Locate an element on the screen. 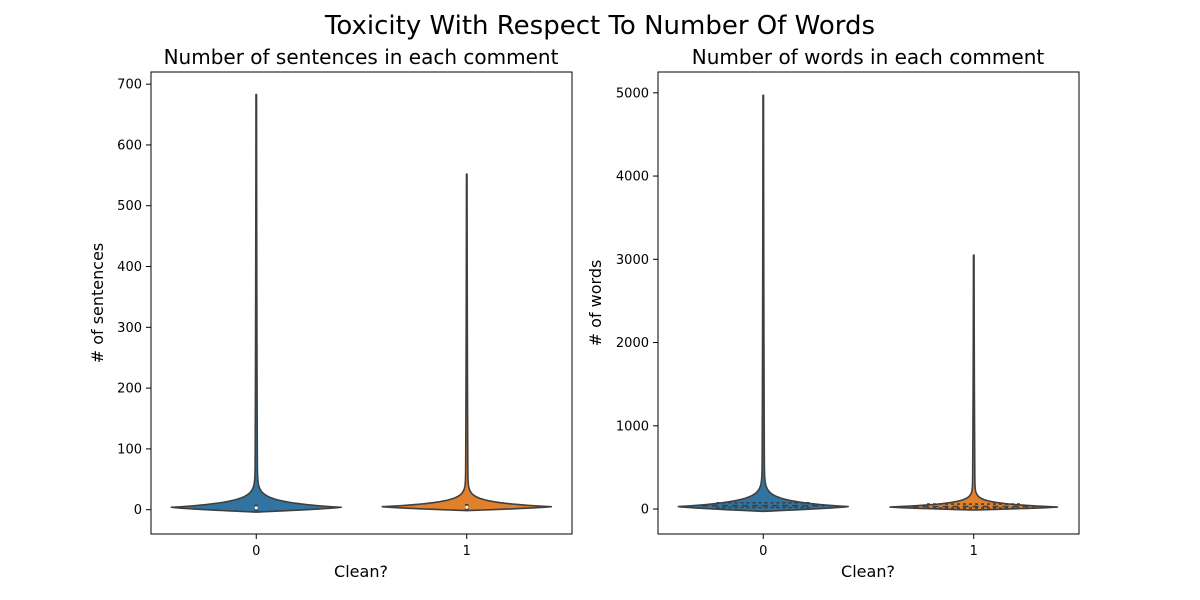 This screenshot has height=600, width=1200. figure-title: Toxicity With Respect To Number Of Words is located at coordinates (599, 26).